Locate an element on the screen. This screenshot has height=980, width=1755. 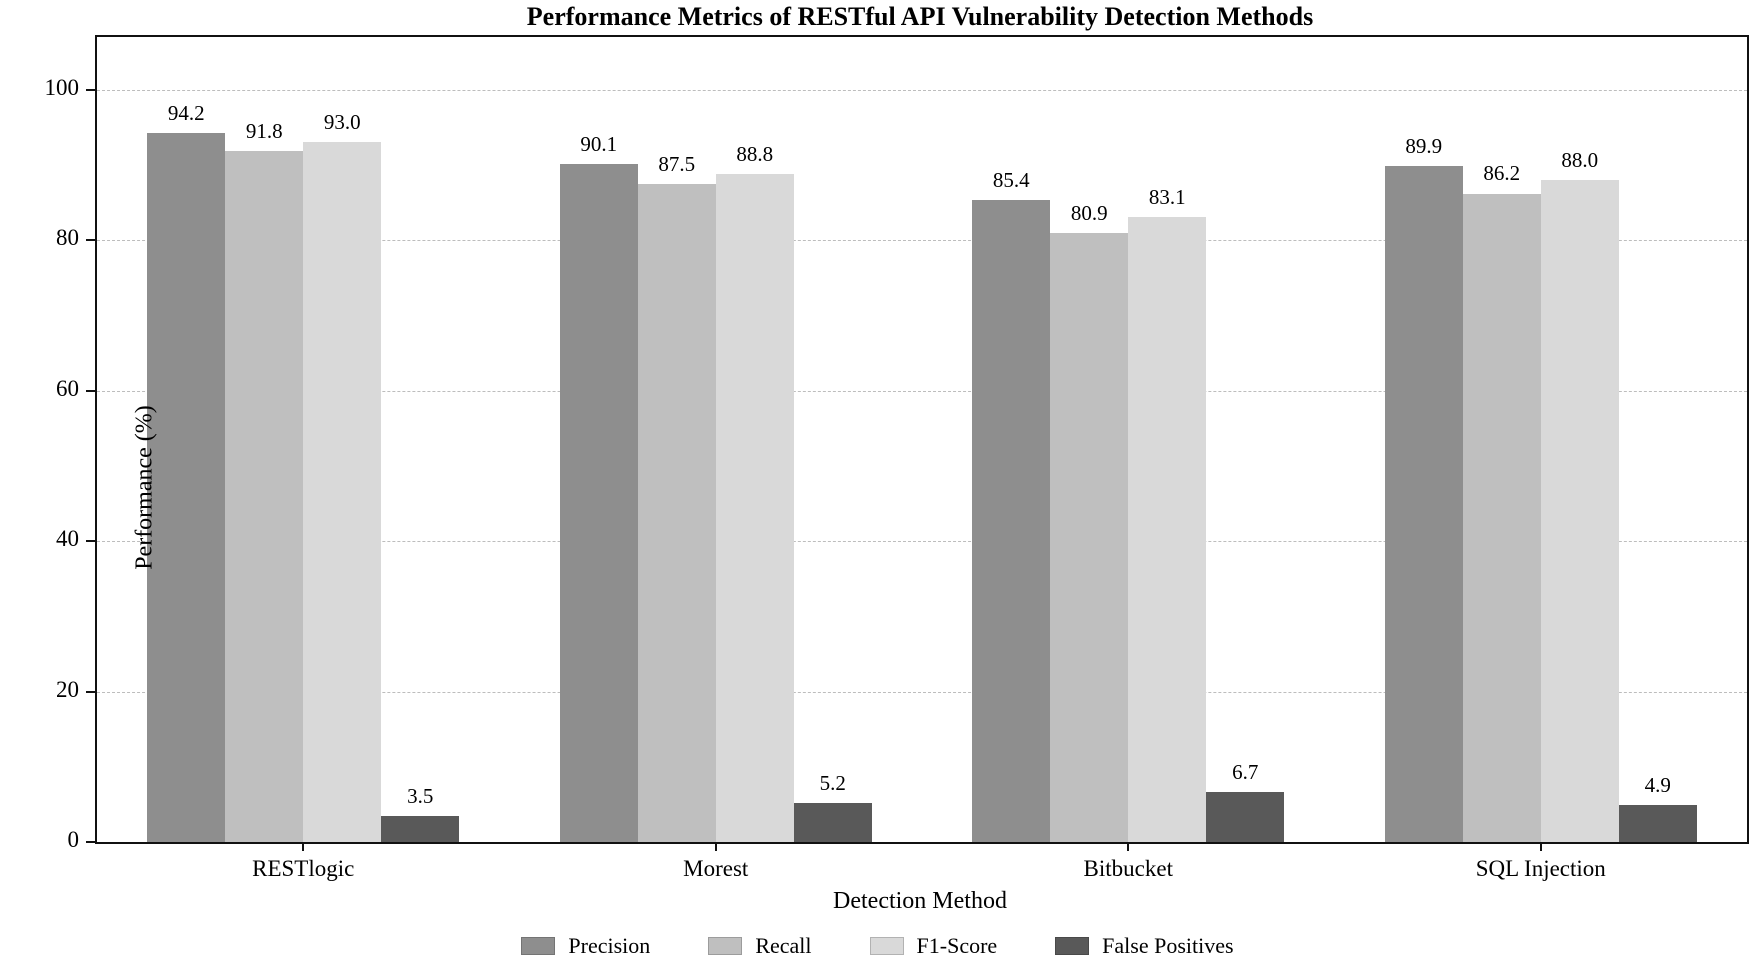
bar-value-label: 83.1 is located at coordinates (1167, 196).